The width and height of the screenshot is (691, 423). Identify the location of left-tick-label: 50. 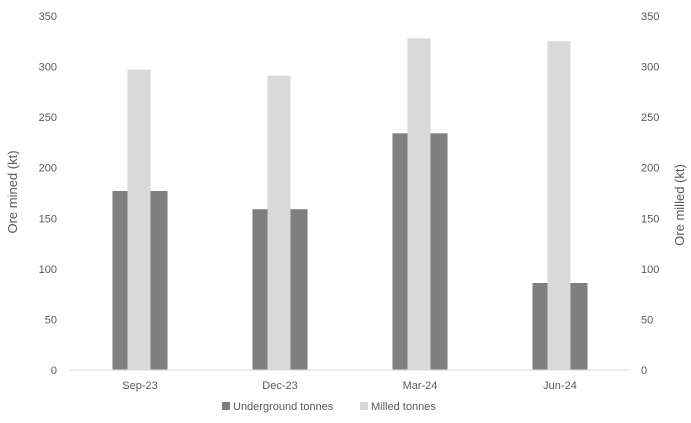
(51, 320).